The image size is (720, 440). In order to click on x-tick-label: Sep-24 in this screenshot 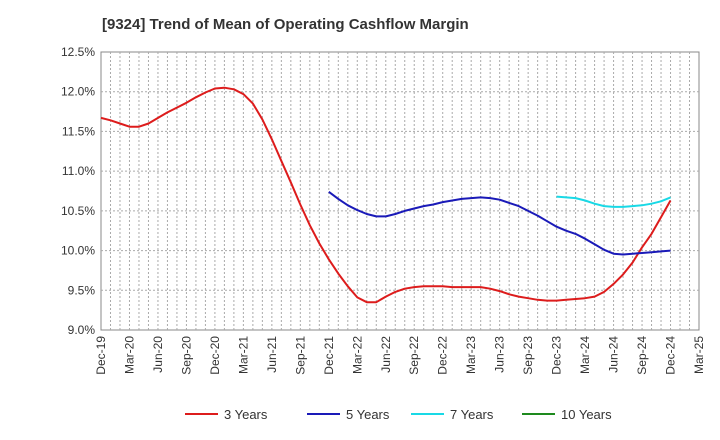, I will do `click(642, 355)`.